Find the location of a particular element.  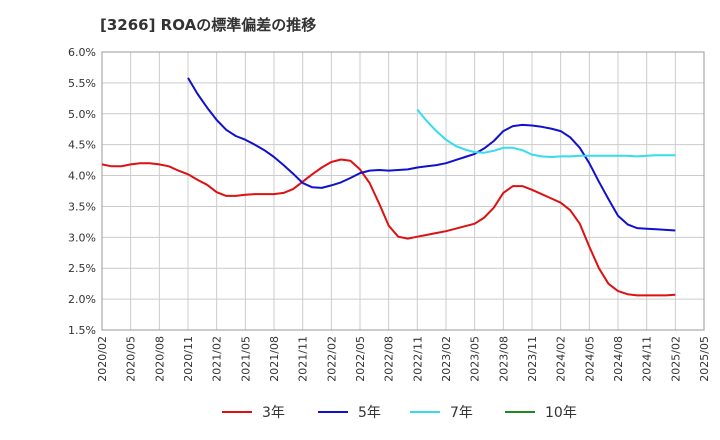

legend-label: 7年 is located at coordinates (461, 413).